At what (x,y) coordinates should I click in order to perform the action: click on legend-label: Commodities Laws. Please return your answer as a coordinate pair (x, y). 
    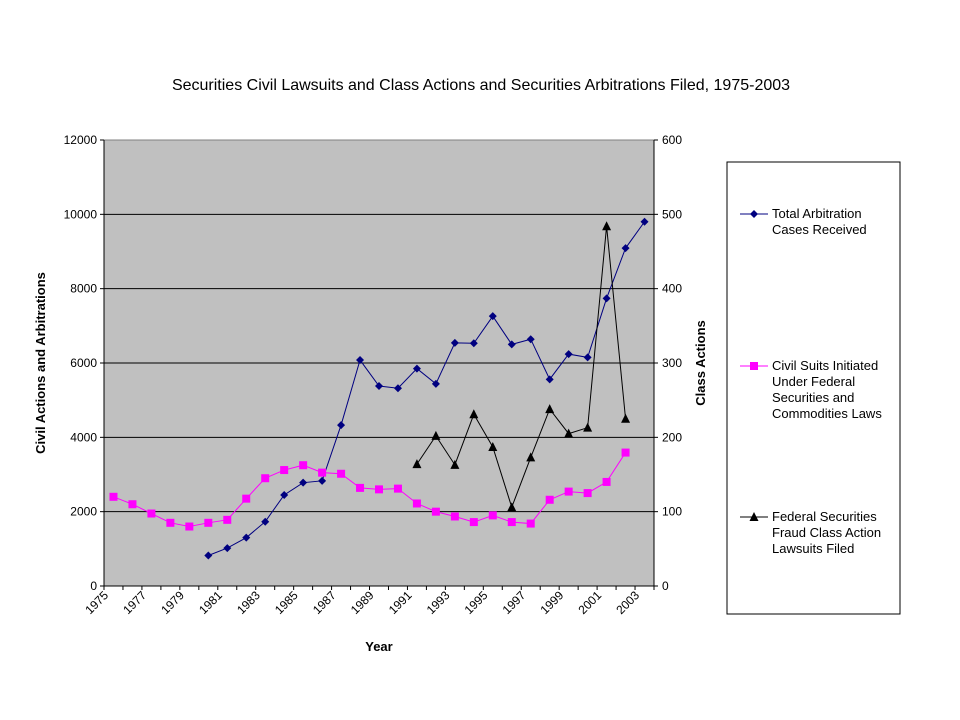
    Looking at the image, I should click on (827, 413).